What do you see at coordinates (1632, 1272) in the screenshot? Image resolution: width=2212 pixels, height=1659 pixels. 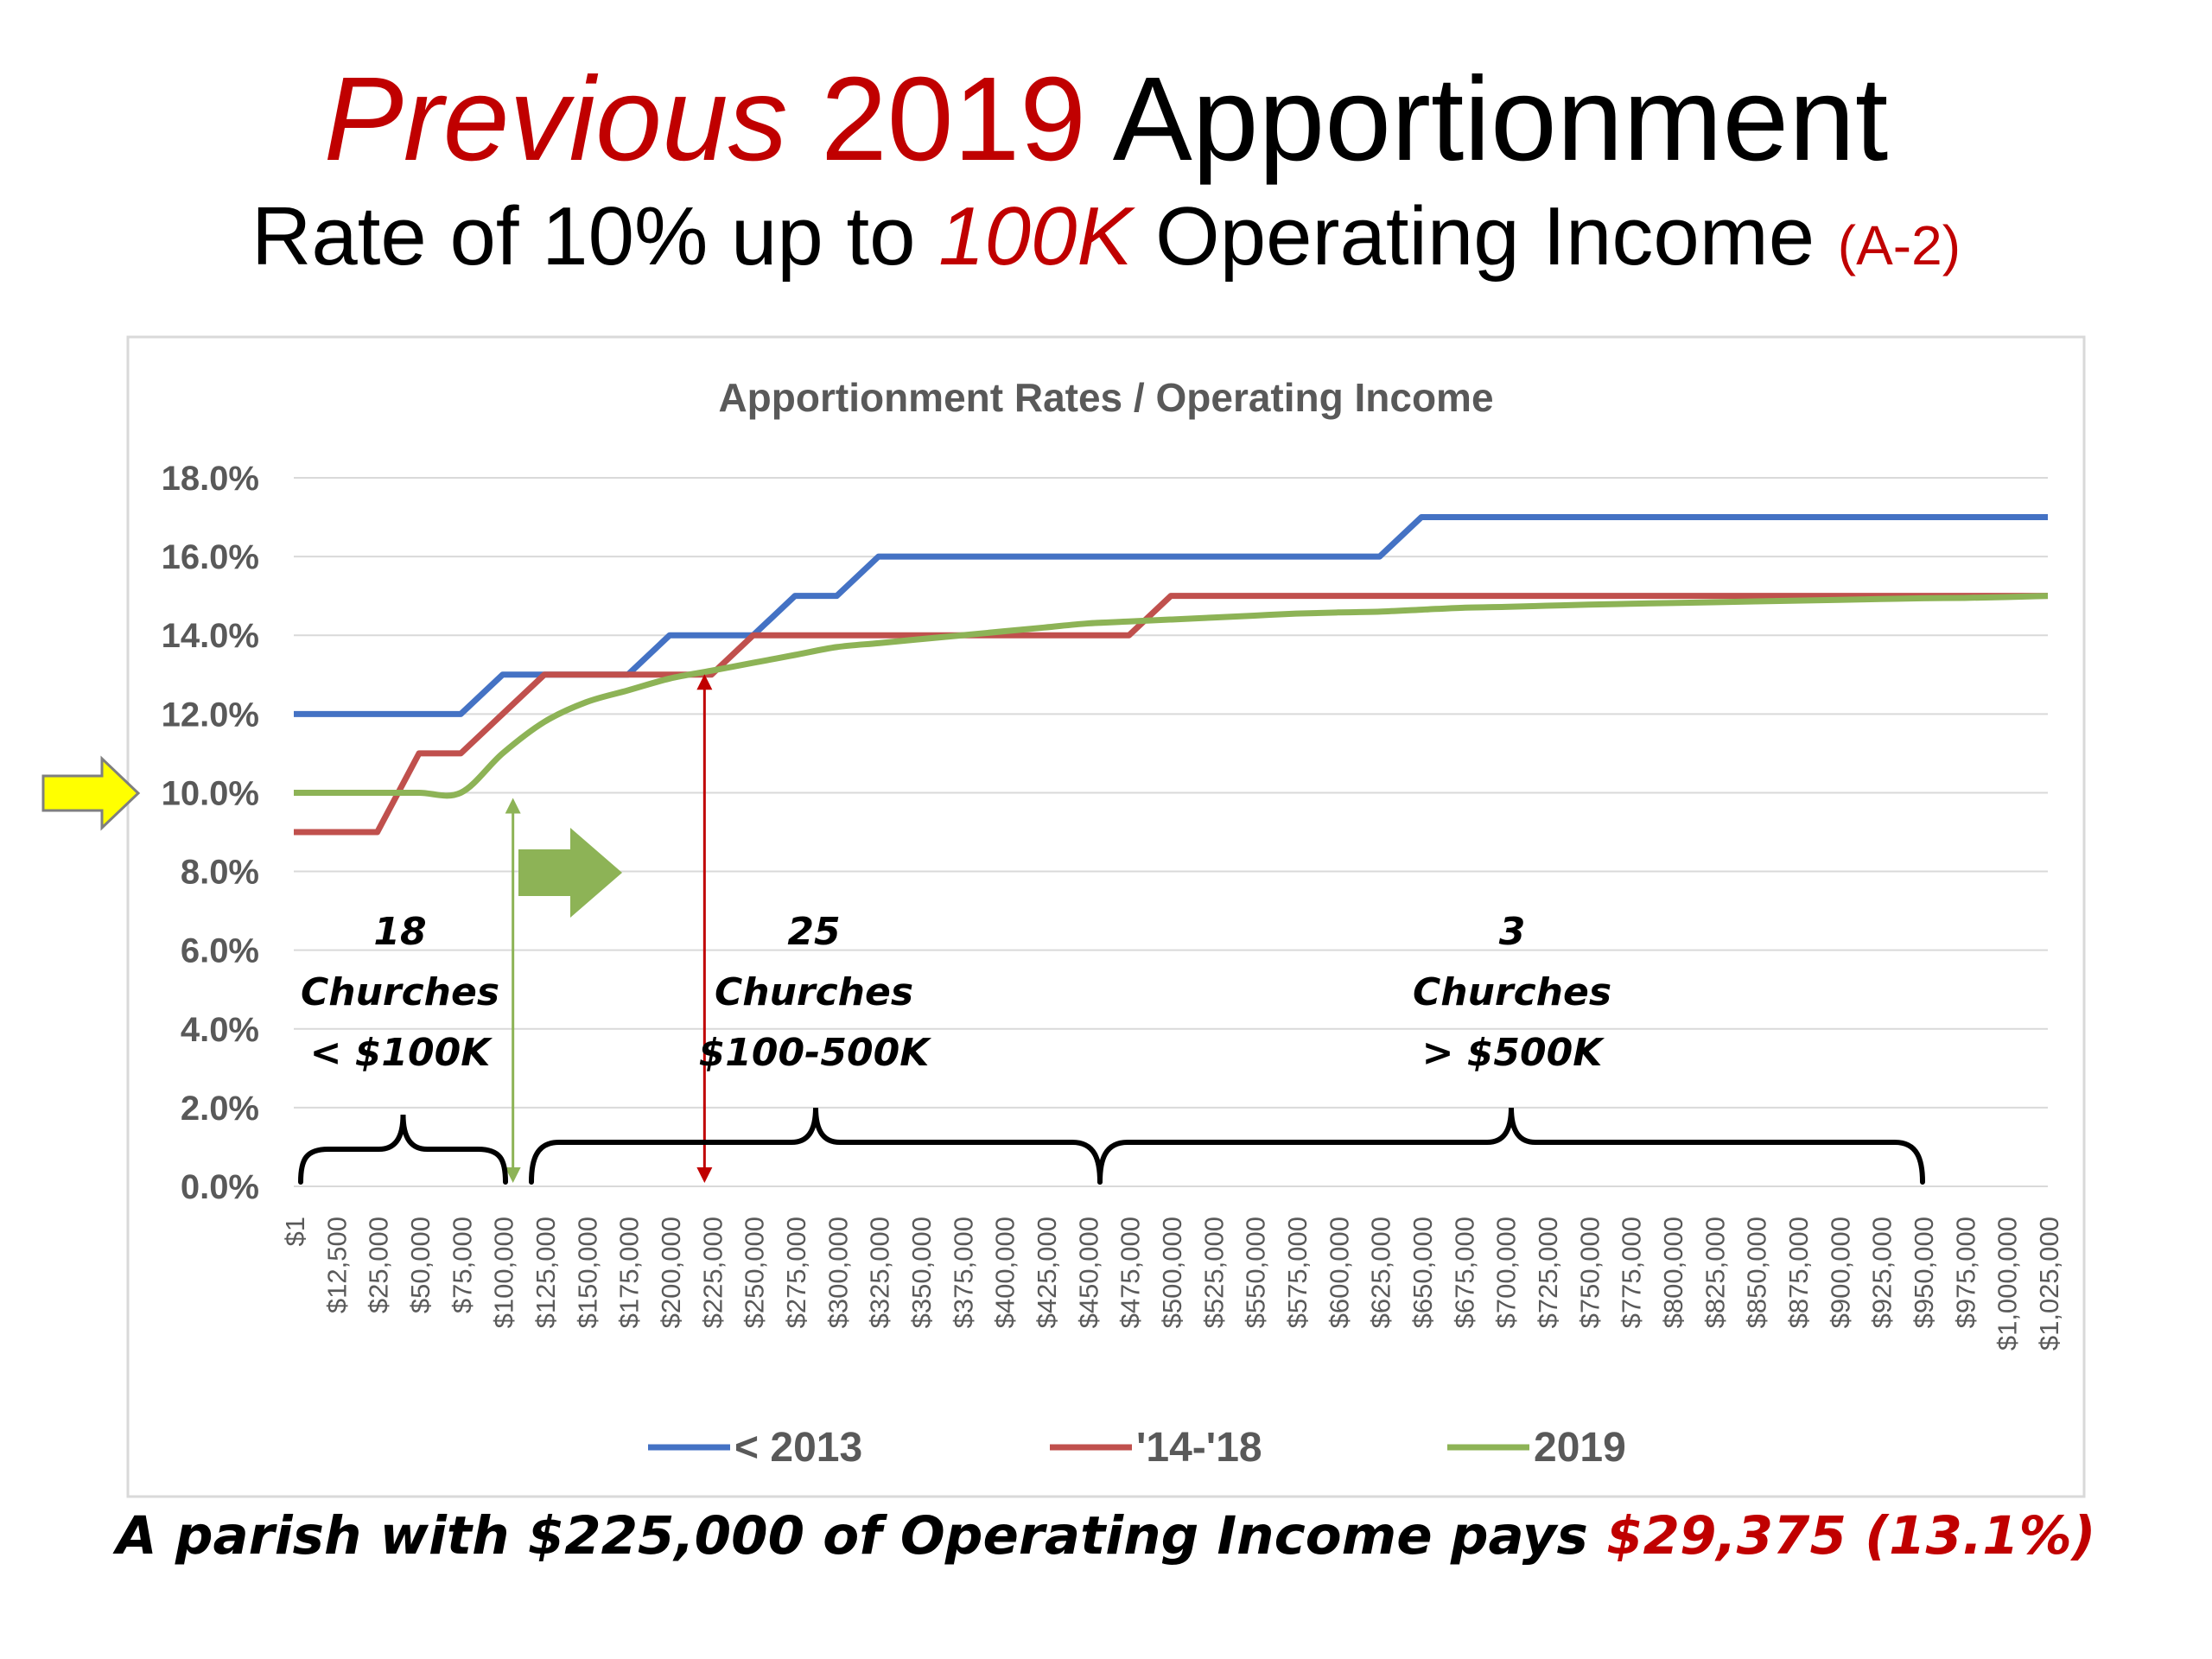 I see `x-tick-label: $775,000` at bounding box center [1632, 1272].